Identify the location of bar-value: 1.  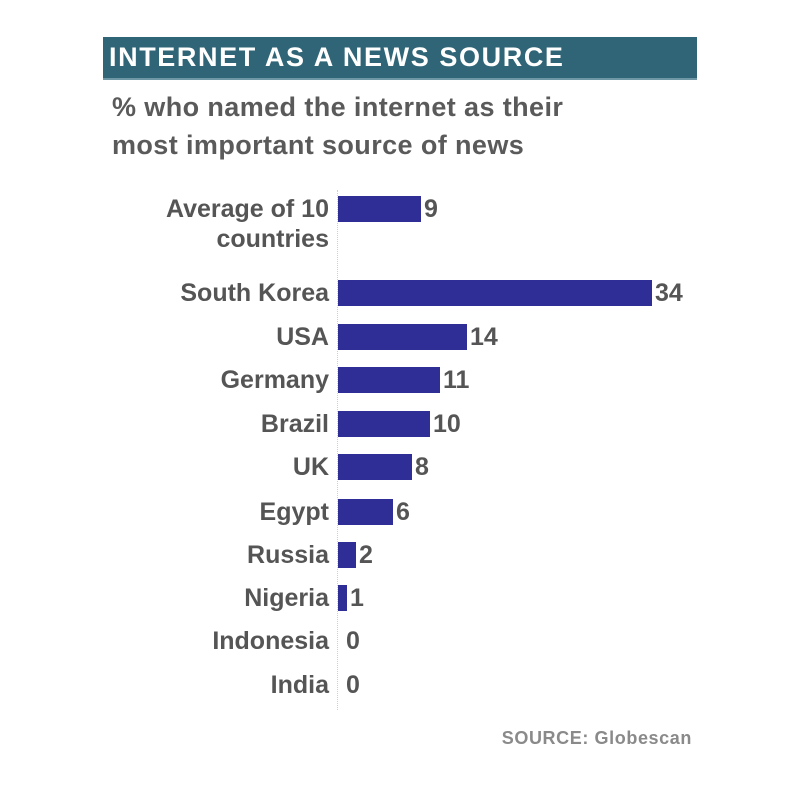
(357, 598).